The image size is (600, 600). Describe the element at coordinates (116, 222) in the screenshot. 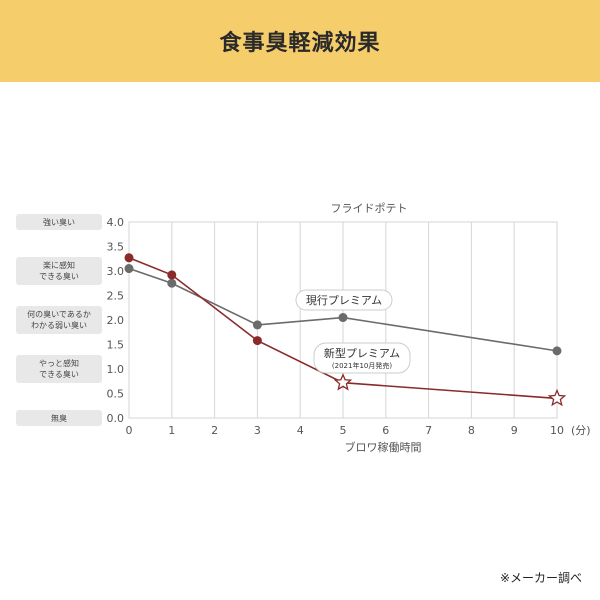

I see `y-tick-label: 4.0` at that location.